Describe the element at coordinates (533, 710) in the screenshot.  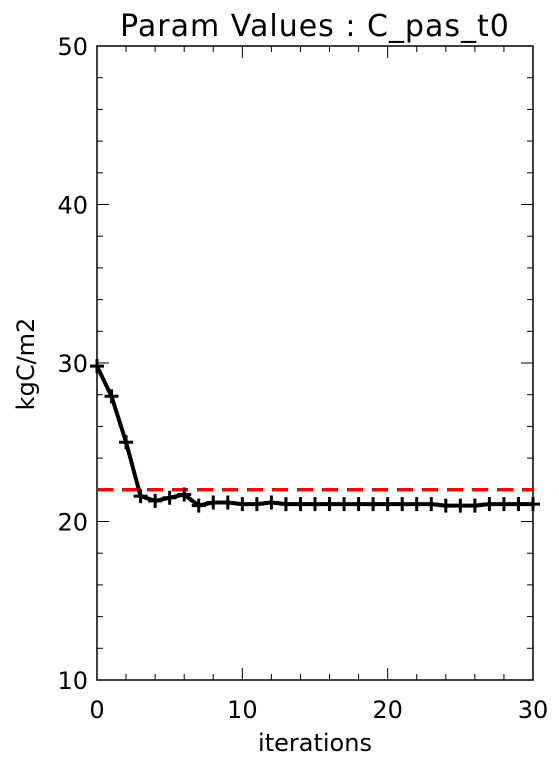
I see `x-tick-label: 30` at that location.